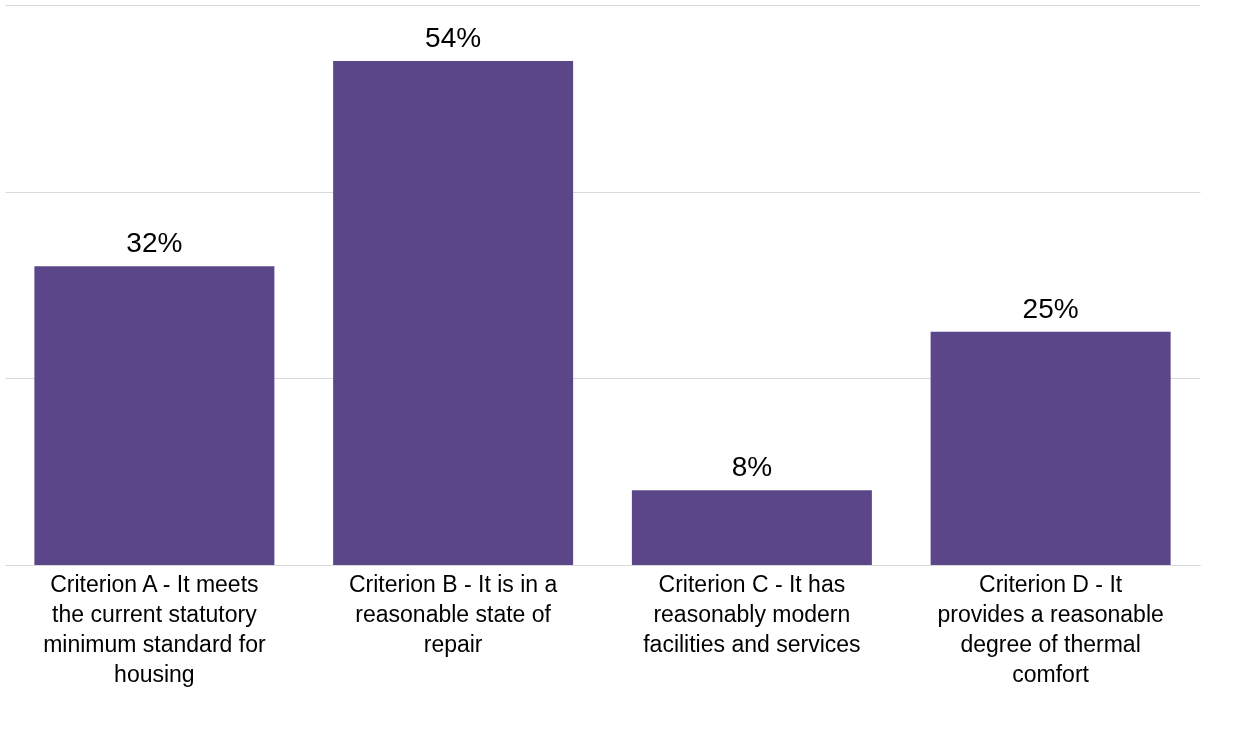 The width and height of the screenshot is (1238, 748). I want to click on x-tick-label: Criterion A - It meets the current statutory minimum standard for housing, so click(154, 628).